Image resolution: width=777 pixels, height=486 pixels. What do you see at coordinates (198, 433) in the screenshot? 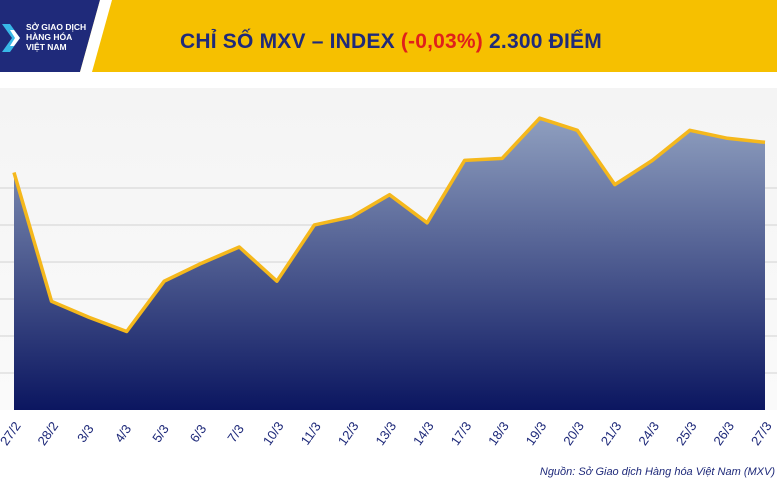
I see `x-tick-label: 6/3` at bounding box center [198, 433].